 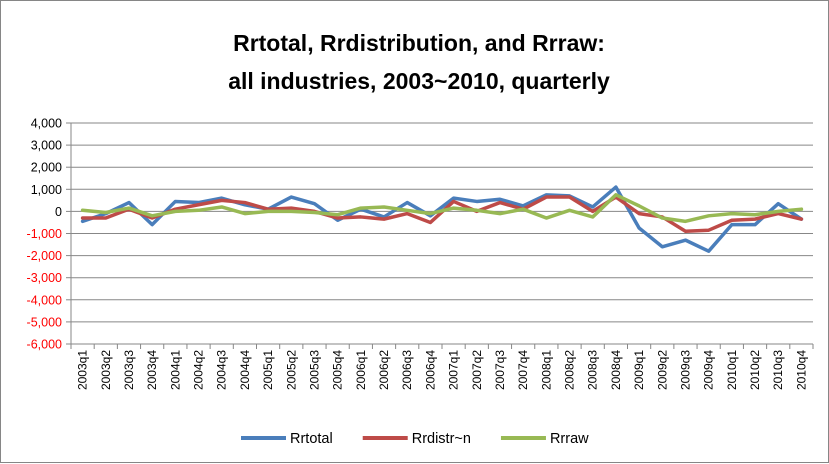 I want to click on x-tick-label: 2005q4, so click(x=338, y=370).